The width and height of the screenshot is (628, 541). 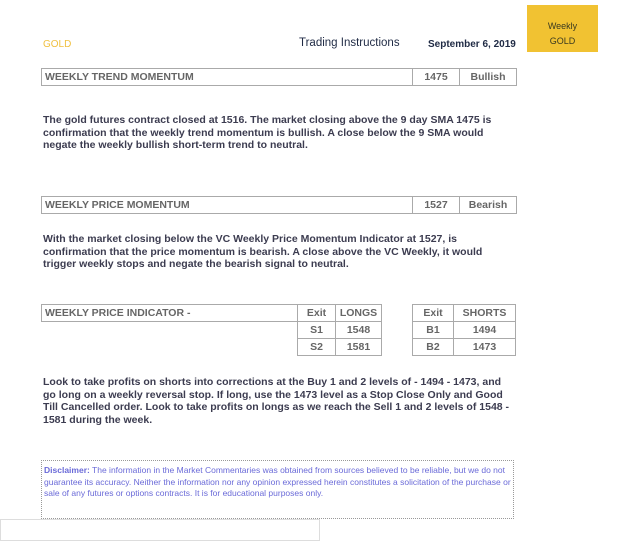 I want to click on trend-label: WEEKLY TREND MOMENTUM, so click(x=227, y=77).